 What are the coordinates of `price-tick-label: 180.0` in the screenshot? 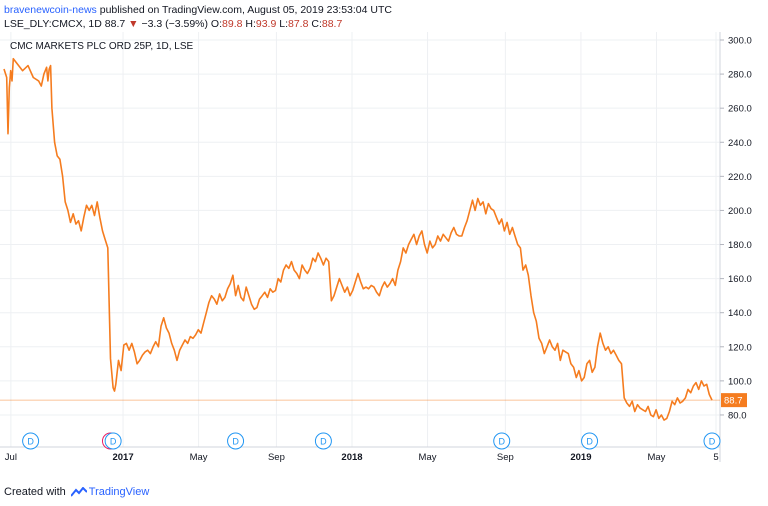 It's located at (740, 245).